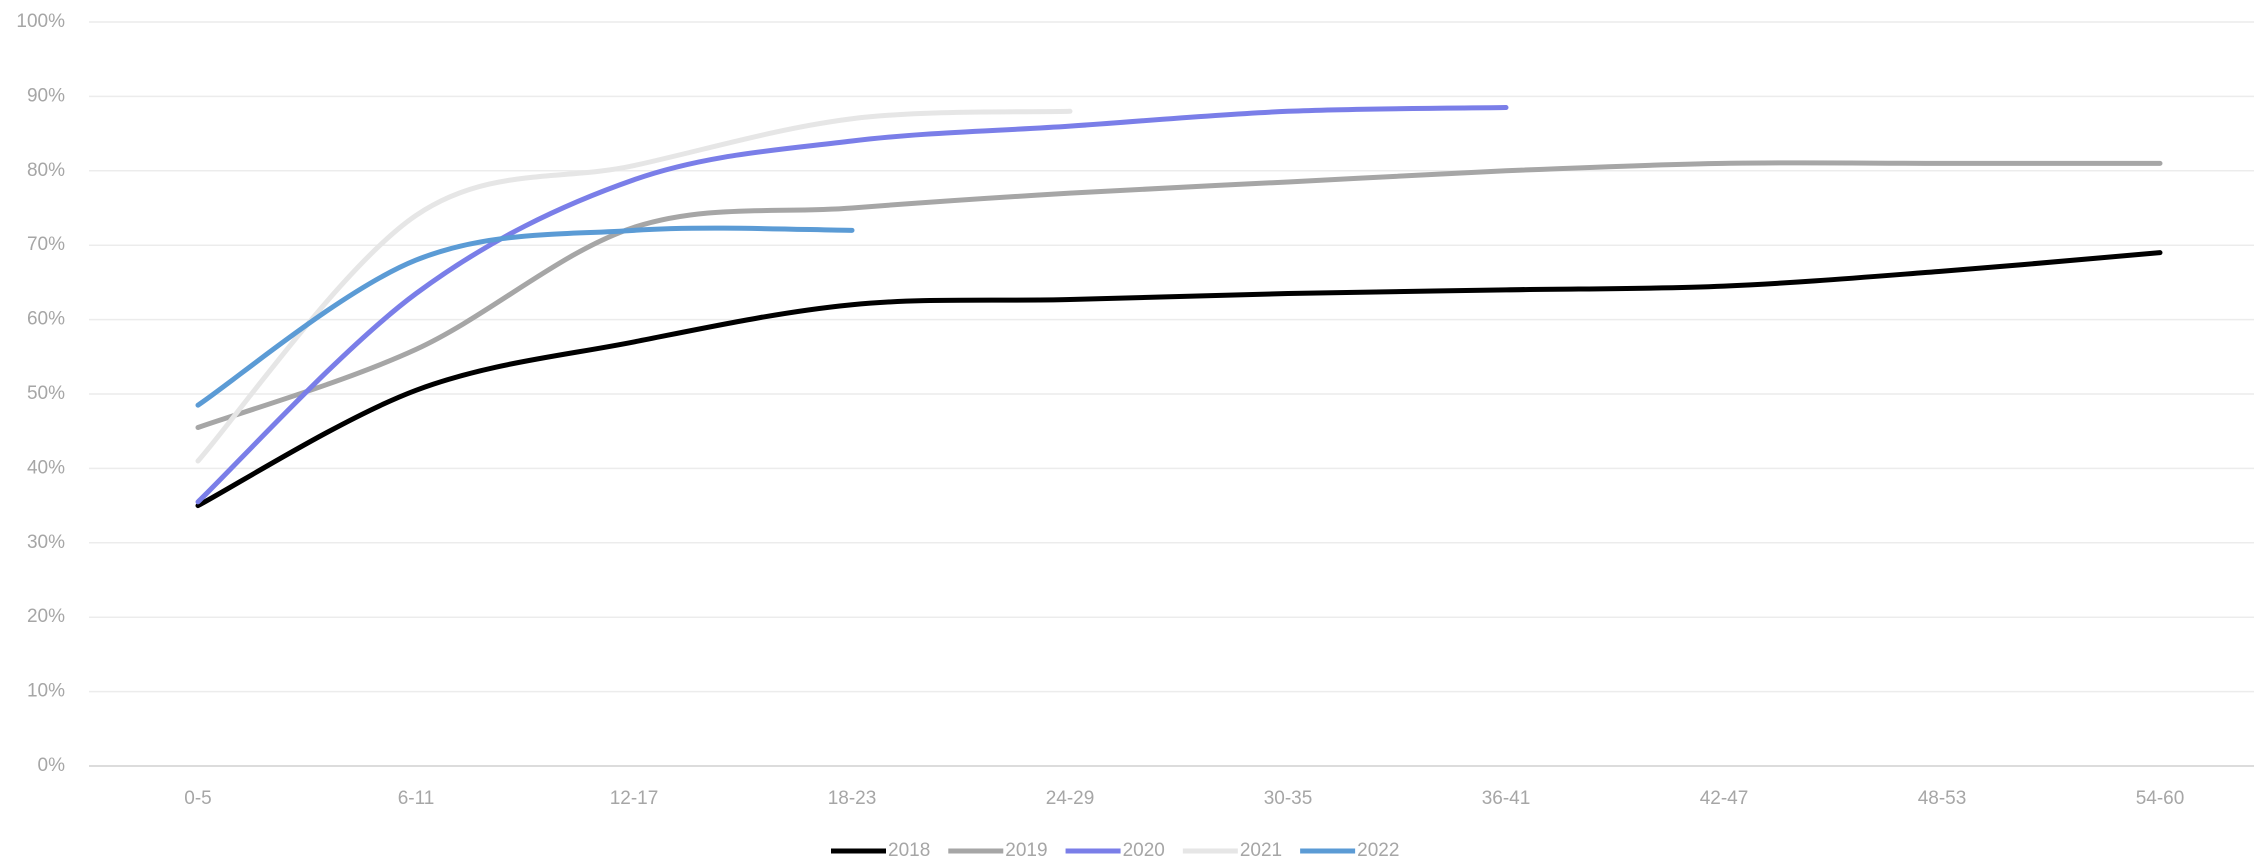 Image resolution: width=2254 pixels, height=859 pixels. I want to click on y-tick-label: 20%, so click(46, 616).